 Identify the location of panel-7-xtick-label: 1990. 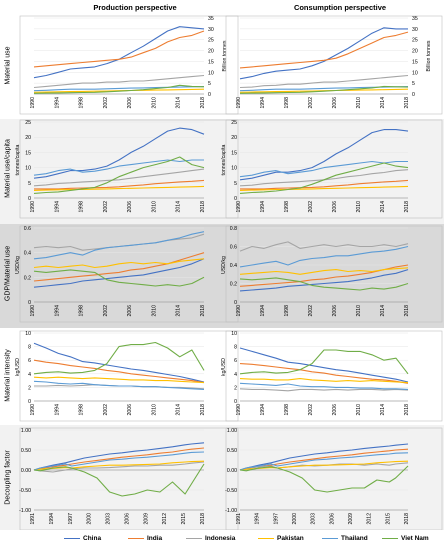
(33, 410).